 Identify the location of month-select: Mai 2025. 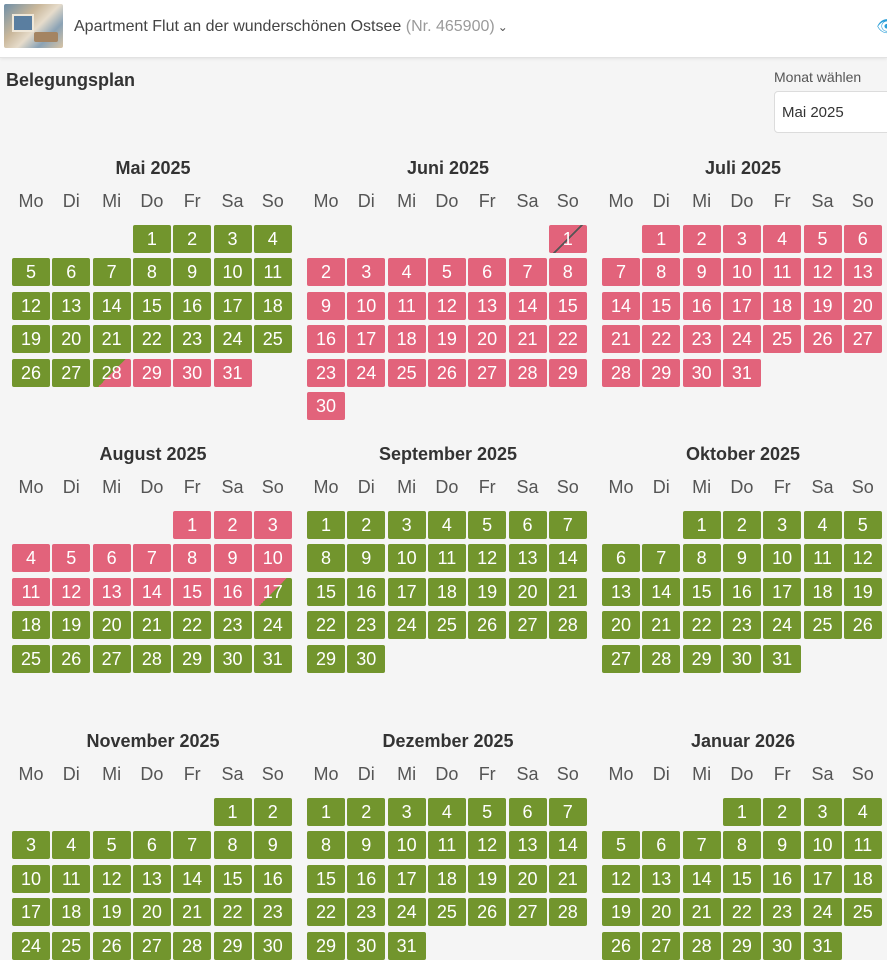
(830, 112).